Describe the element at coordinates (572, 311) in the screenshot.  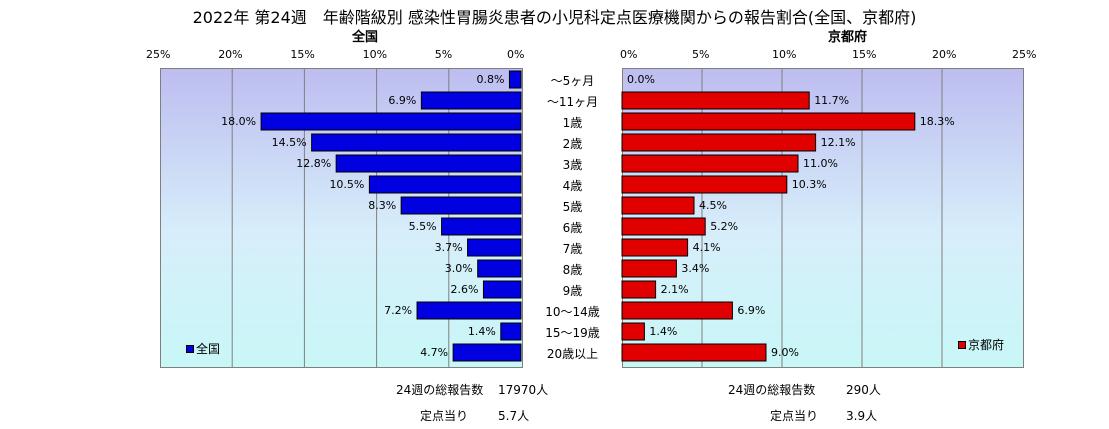
I see `category-label: 10～14歳` at that location.